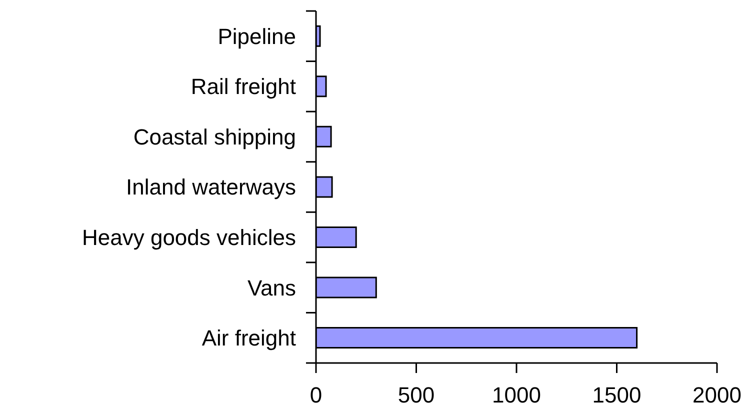 This screenshot has width=751, height=418. Describe the element at coordinates (316, 395) in the screenshot. I see `x-tick-label: 0` at that location.